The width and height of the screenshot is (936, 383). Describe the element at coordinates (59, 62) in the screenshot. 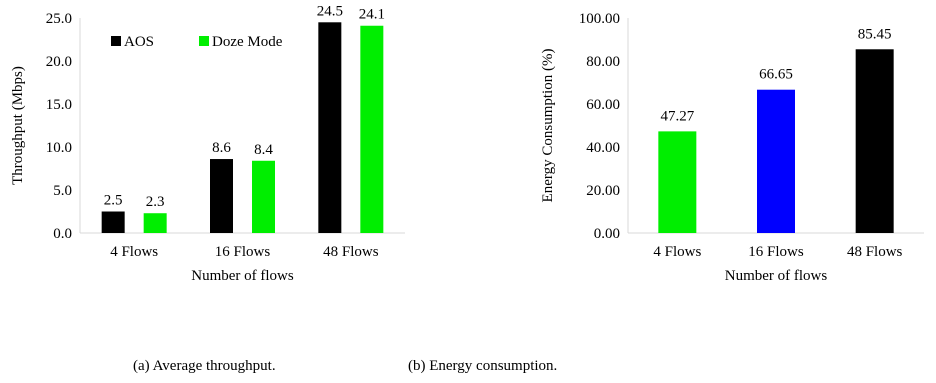

I see `y-tick-label: 20.0` at that location.